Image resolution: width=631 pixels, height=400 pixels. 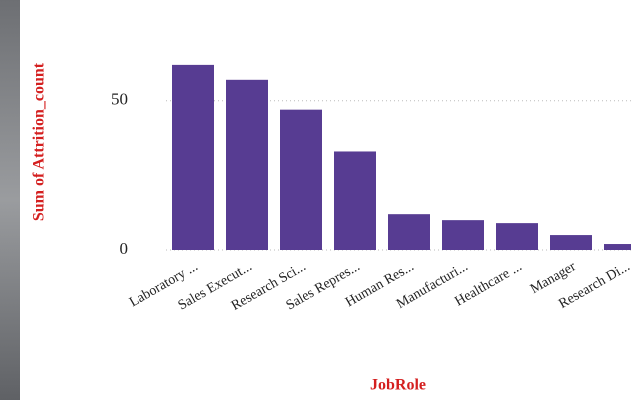 I want to click on background-strip, so click(x=10, y=200).